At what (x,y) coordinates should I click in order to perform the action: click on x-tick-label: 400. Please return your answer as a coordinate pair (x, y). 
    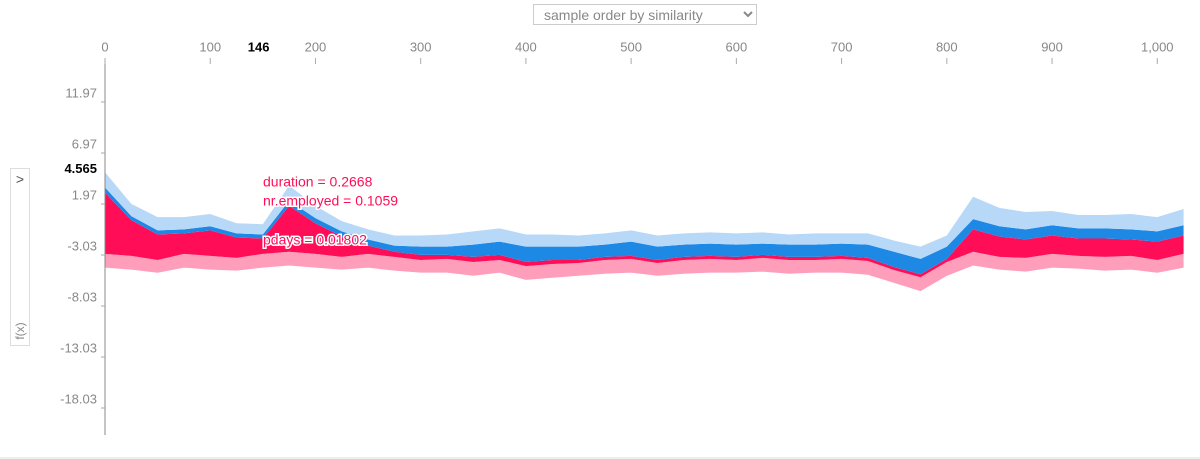
    Looking at the image, I should click on (526, 46).